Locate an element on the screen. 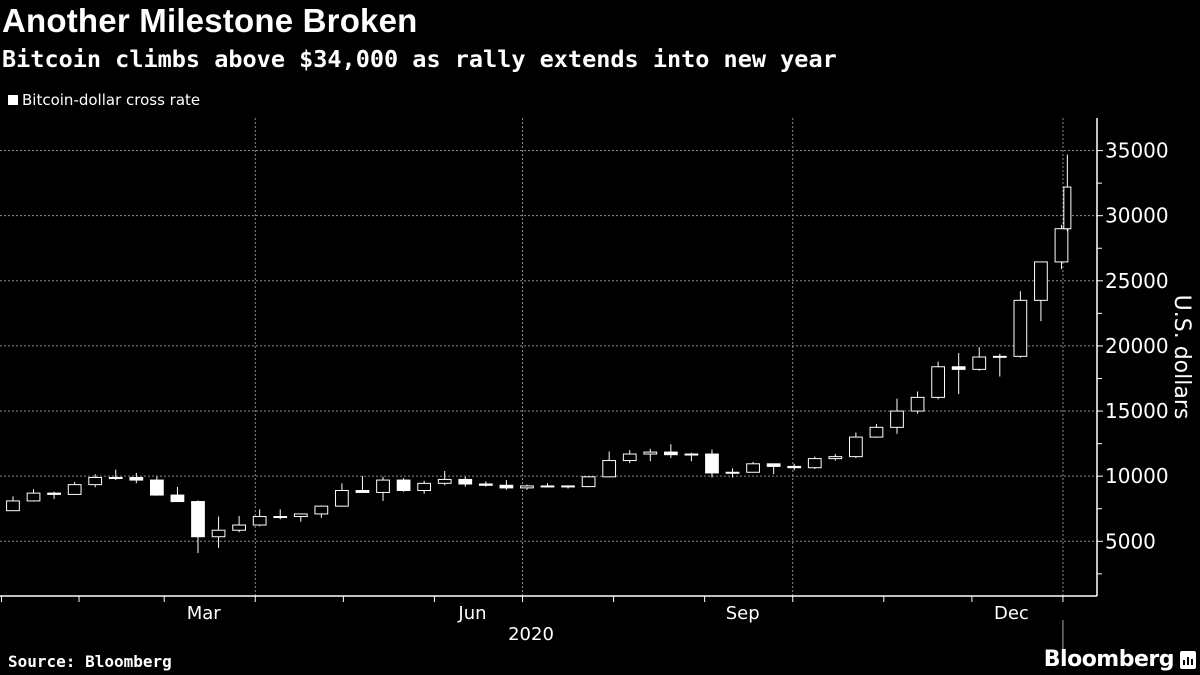 Image resolution: width=1200 pixels, height=675 pixels. x-tick-label: Mar is located at coordinates (204, 613).